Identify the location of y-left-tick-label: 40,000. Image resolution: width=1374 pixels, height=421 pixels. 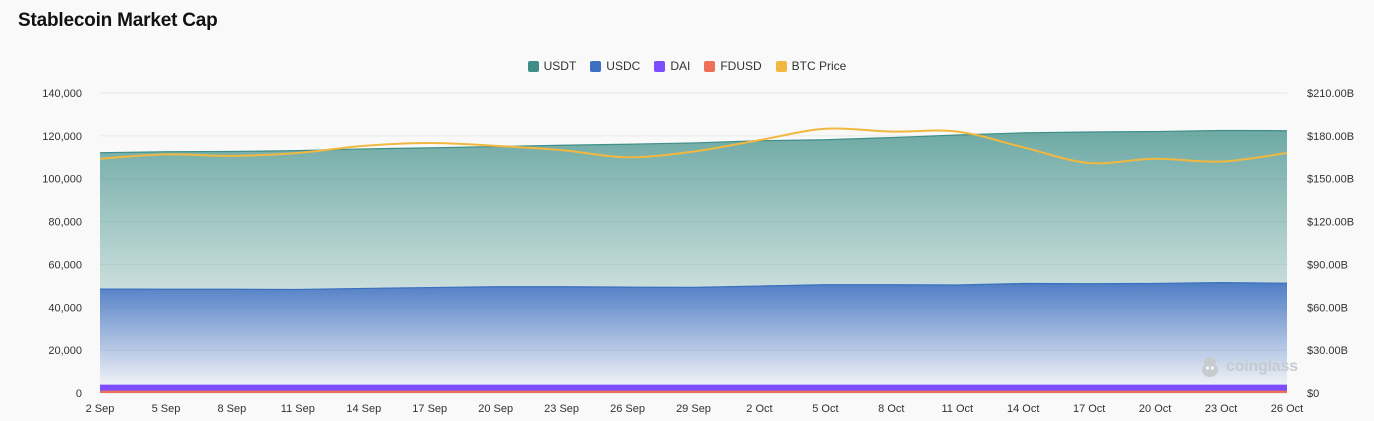
(65, 308).